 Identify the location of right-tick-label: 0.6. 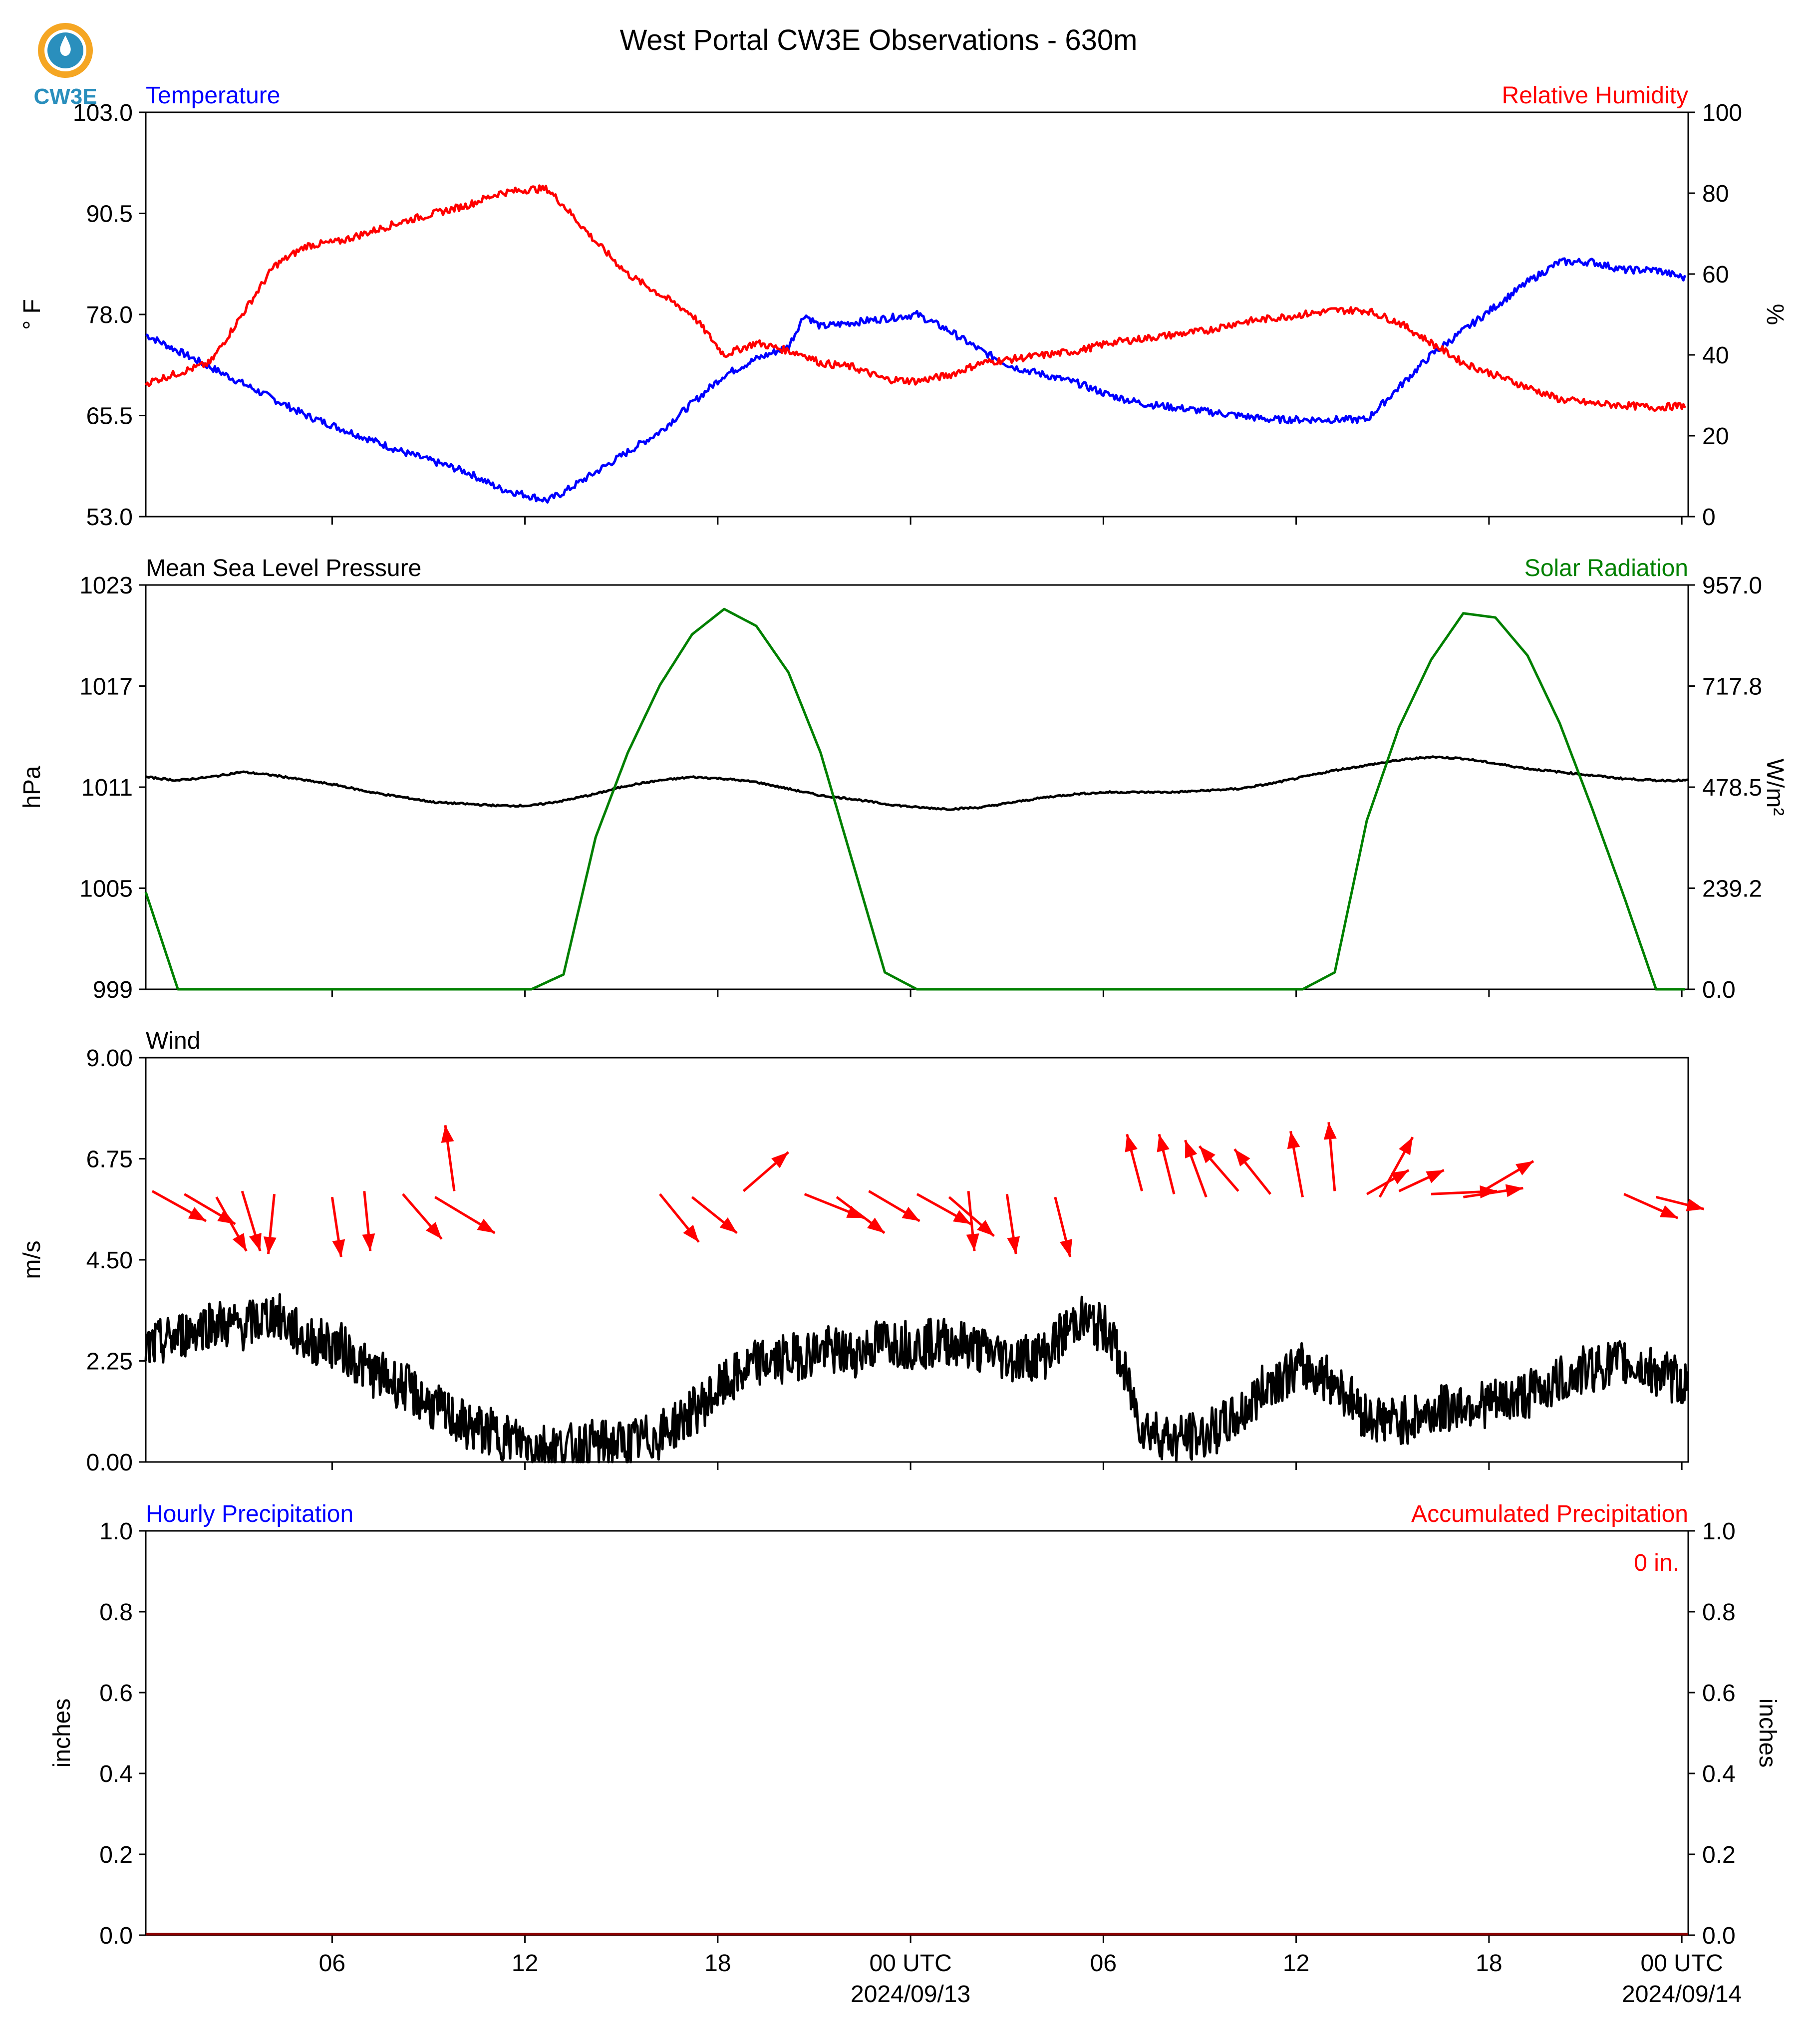
(1719, 1693).